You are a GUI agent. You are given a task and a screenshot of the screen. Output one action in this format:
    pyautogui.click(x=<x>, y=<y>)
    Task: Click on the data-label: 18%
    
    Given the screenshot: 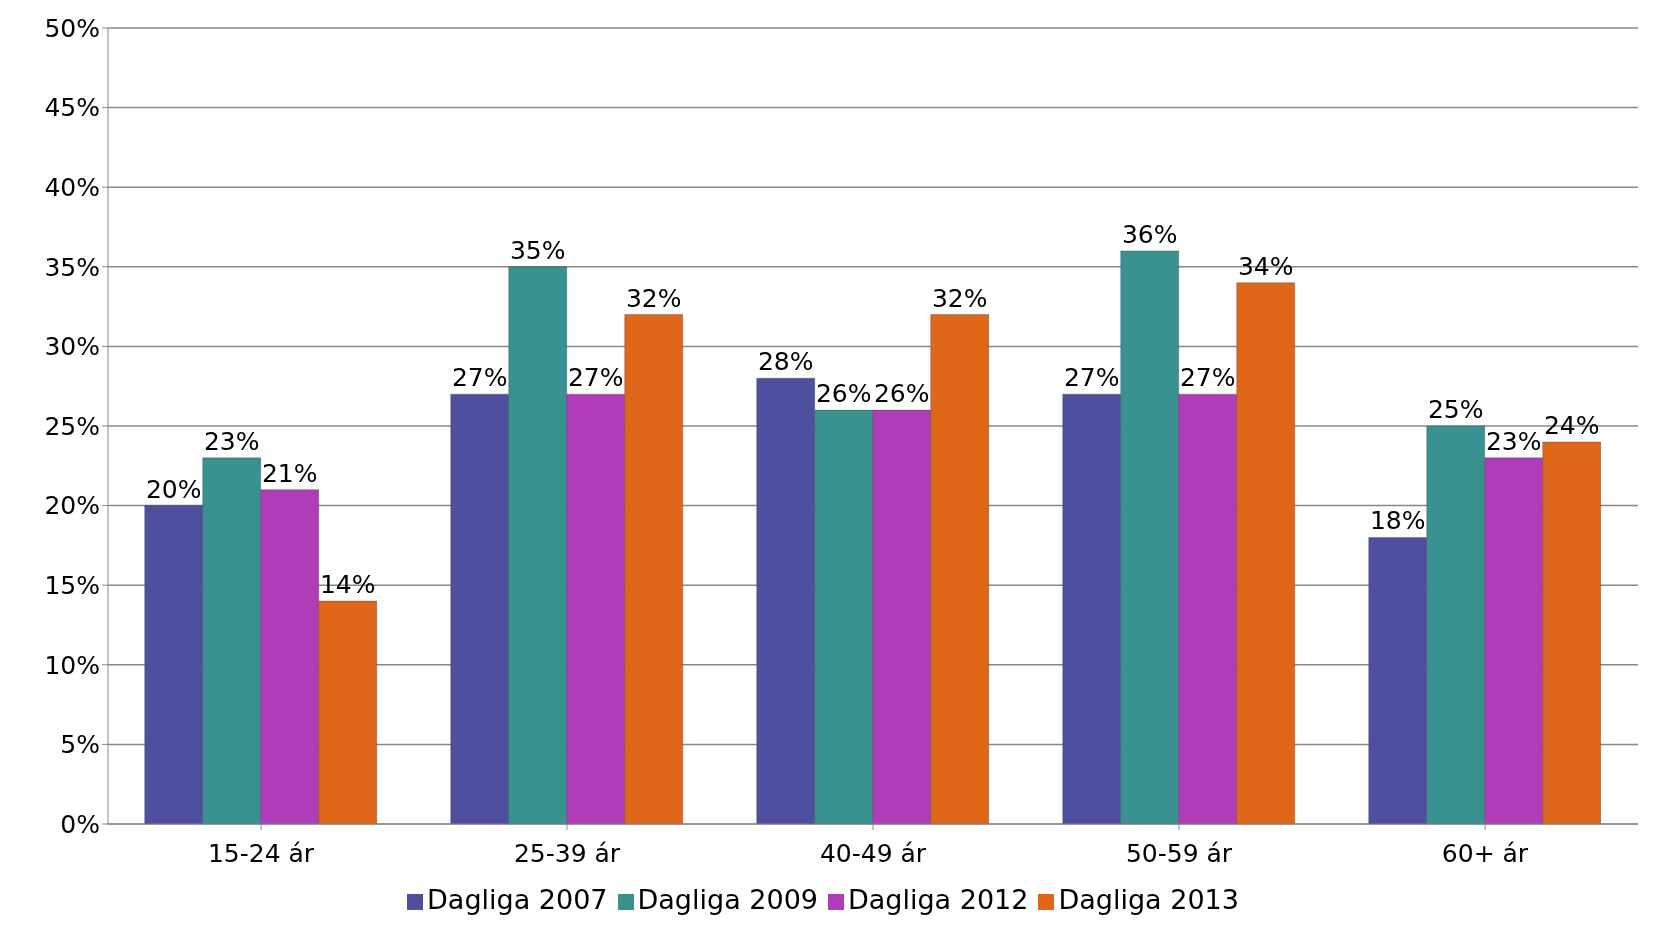 What is the action you would take?
    pyautogui.click(x=1397, y=521)
    